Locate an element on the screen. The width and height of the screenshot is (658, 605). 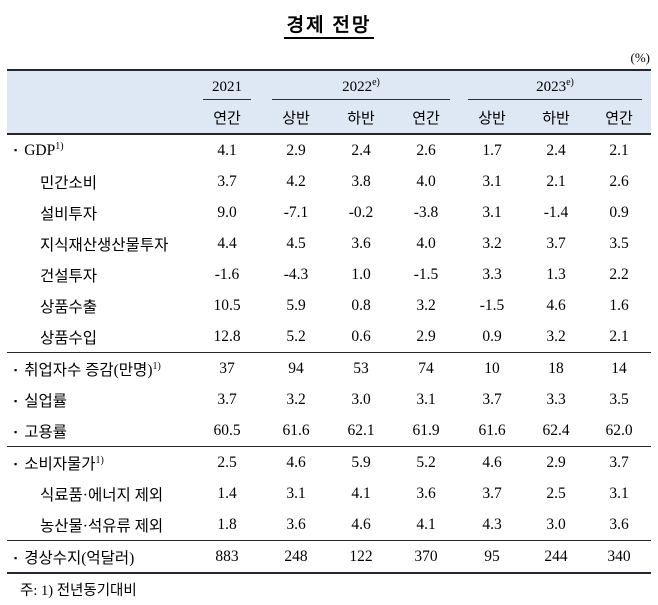
value-cell: 340 is located at coordinates (619, 556).